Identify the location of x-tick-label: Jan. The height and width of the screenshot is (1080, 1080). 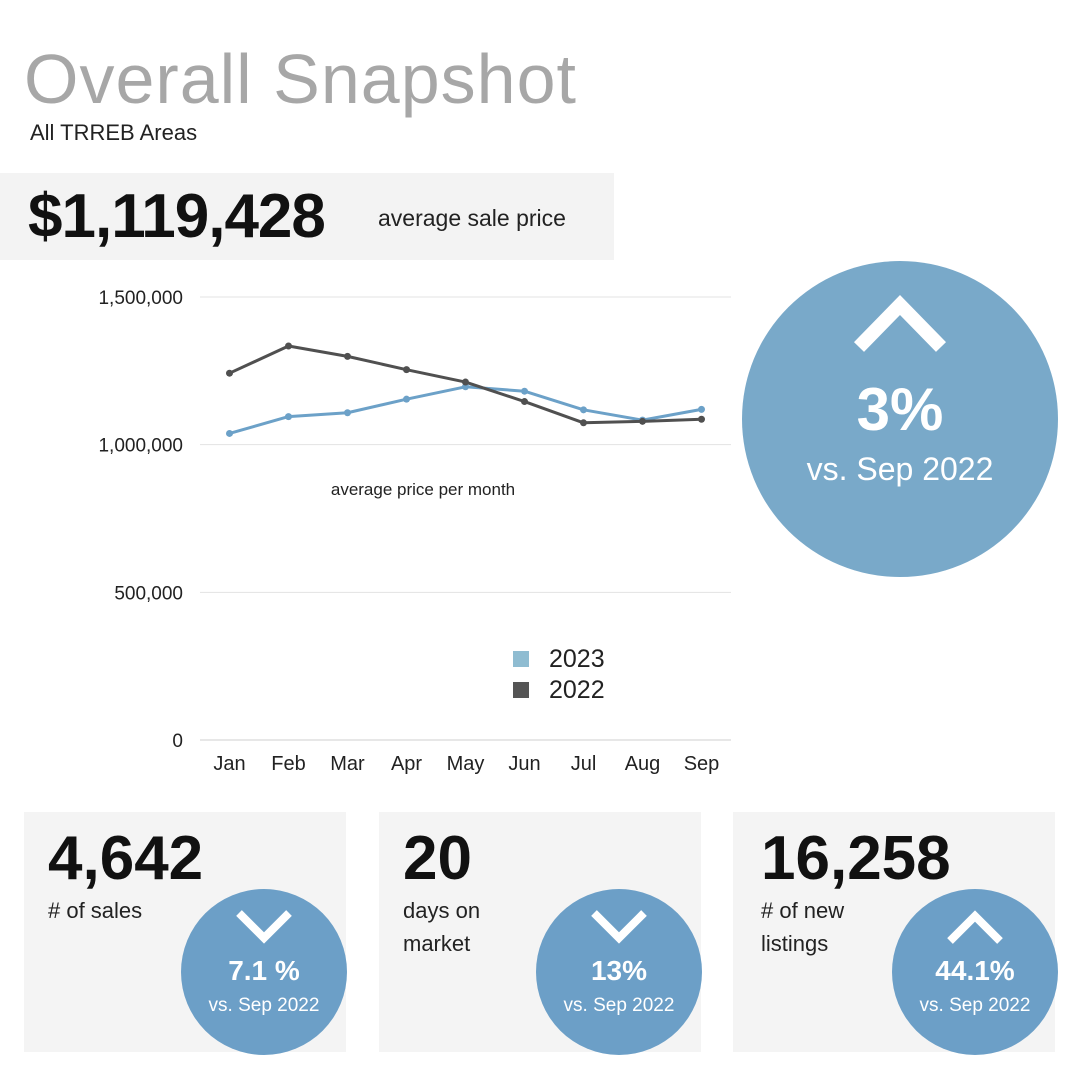
(229, 764).